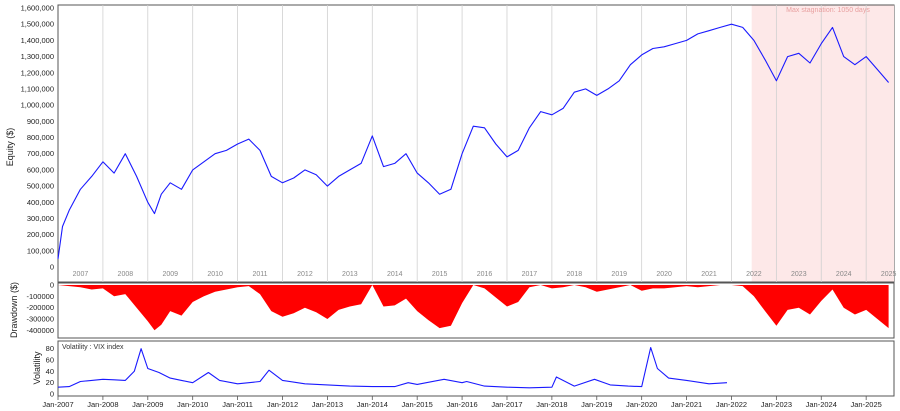 This screenshot has width=900, height=411. I want to click on vix-line, so click(392, 367).